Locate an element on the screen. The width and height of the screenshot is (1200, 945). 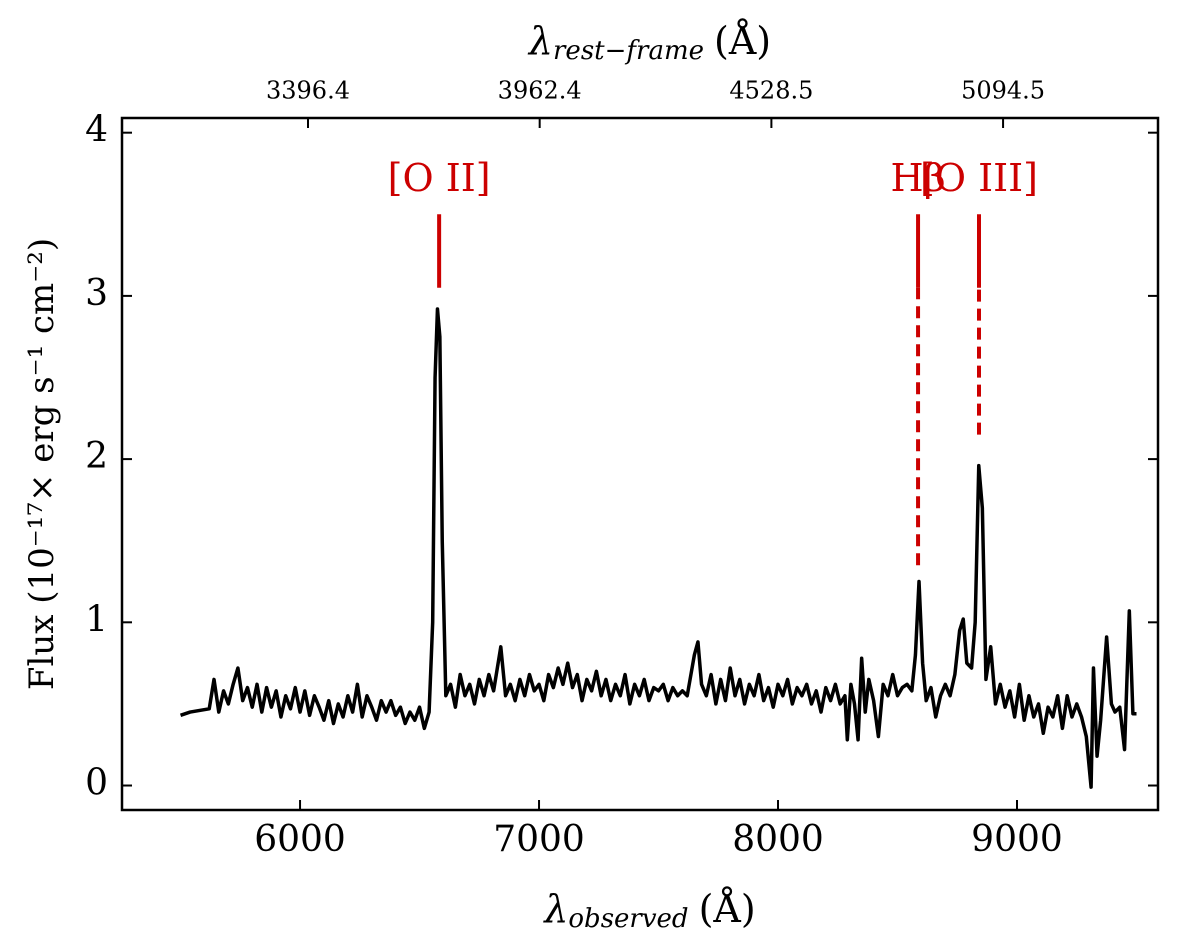
x2-tick-label: 3962.4 is located at coordinates (540, 91).